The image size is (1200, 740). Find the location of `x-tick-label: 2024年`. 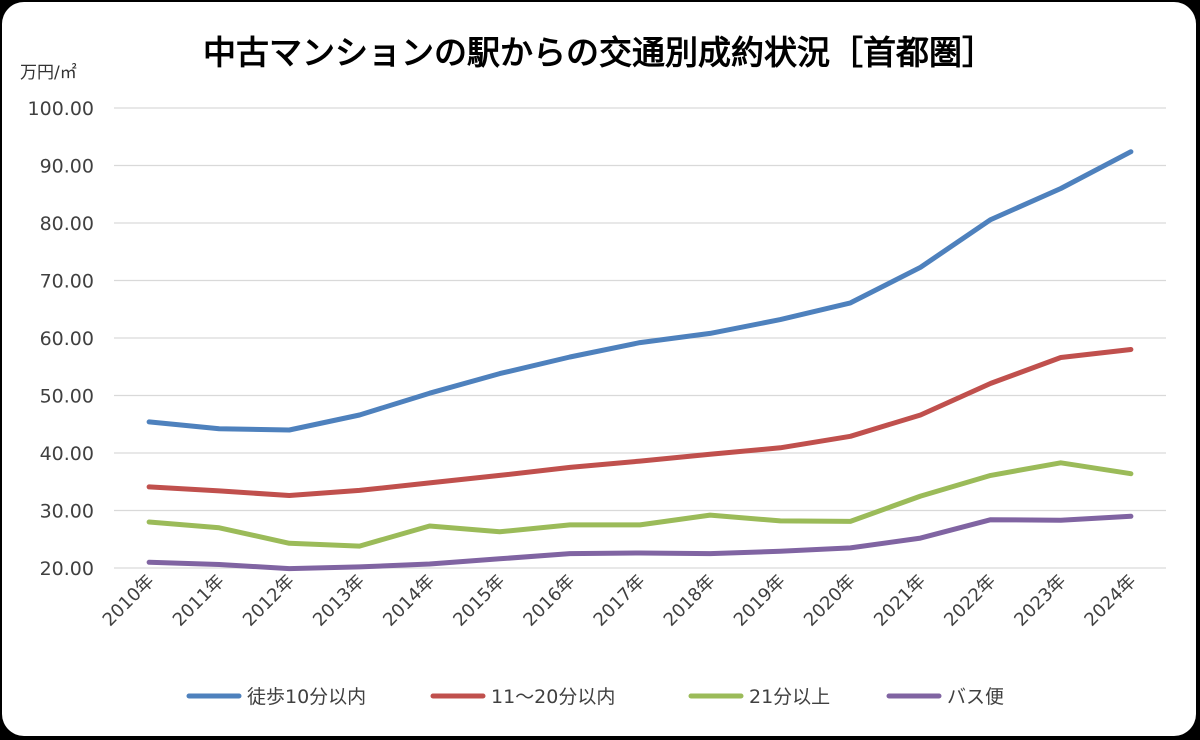

x-tick-label: 2024年 is located at coordinates (1110, 601).